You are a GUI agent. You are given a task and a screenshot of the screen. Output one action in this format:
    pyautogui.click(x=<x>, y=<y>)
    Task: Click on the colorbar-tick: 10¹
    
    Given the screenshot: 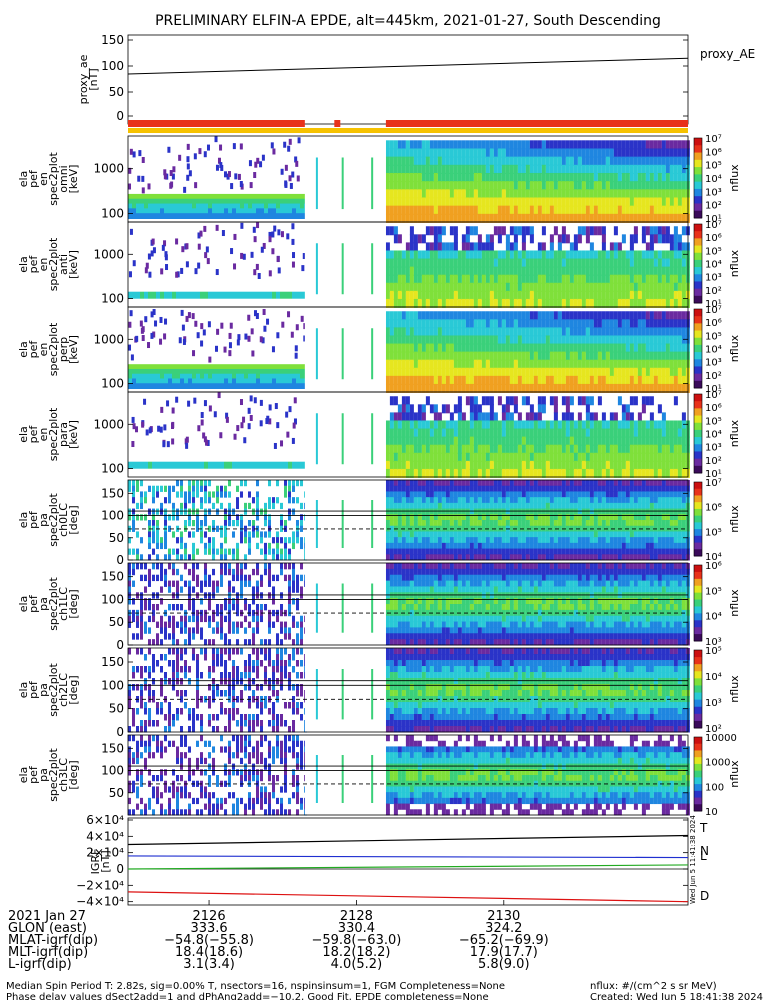 What is the action you would take?
    pyautogui.click(x=713, y=304)
    